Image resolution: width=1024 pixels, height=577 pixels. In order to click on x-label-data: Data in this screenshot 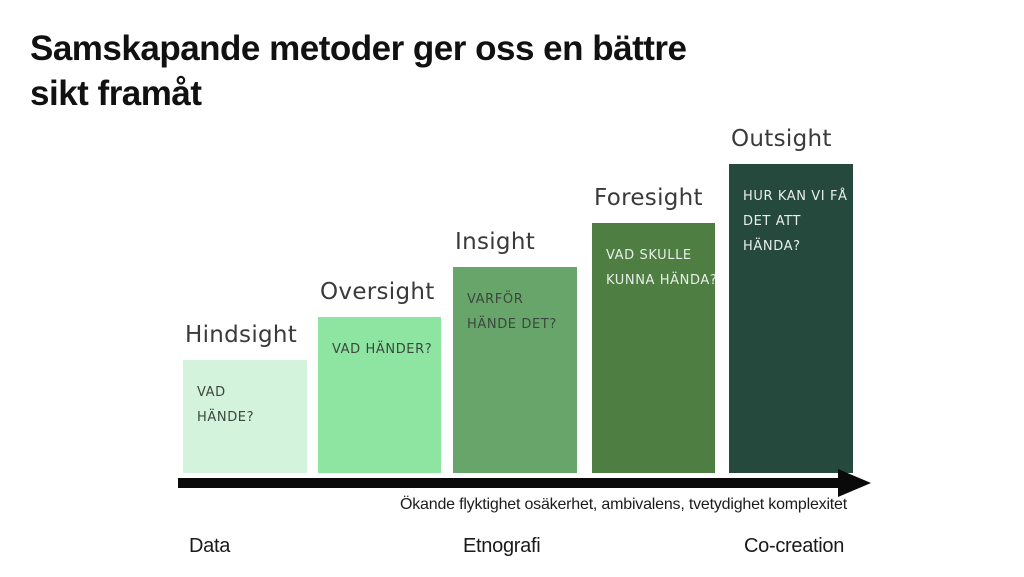, I will do `click(210, 546)`.